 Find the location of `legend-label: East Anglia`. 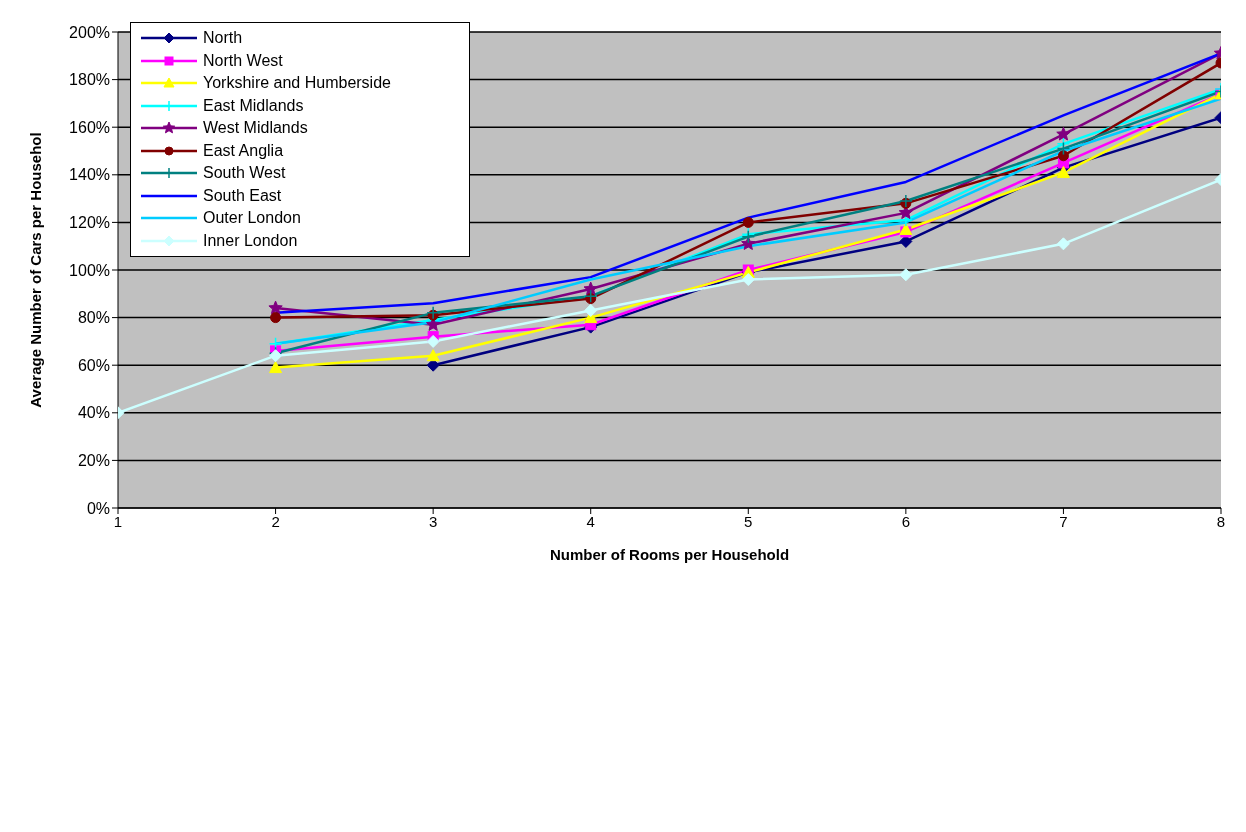

legend-label: East Anglia is located at coordinates (243, 150).